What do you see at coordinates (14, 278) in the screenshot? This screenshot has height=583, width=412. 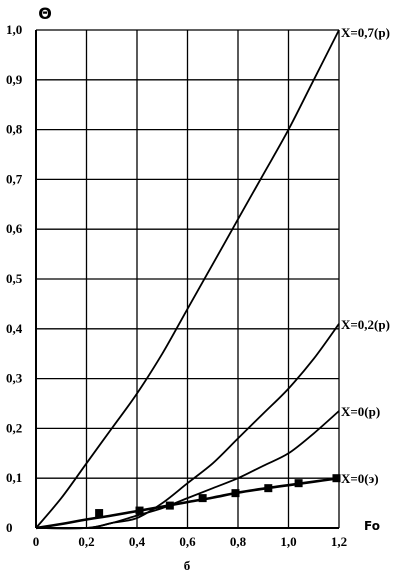 I see `y-tick-label: 0,5` at bounding box center [14, 278].